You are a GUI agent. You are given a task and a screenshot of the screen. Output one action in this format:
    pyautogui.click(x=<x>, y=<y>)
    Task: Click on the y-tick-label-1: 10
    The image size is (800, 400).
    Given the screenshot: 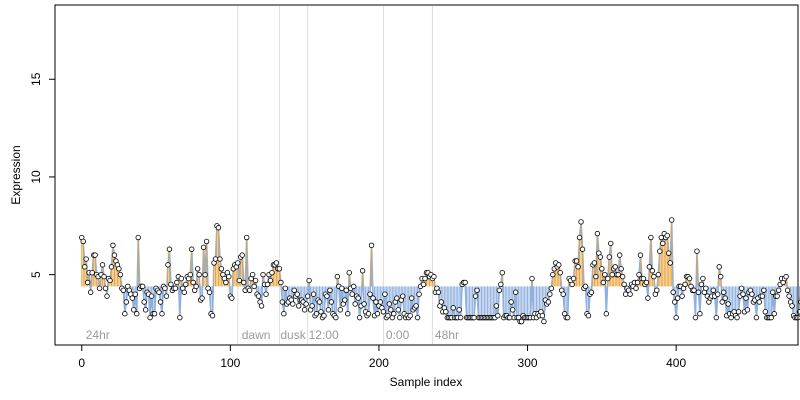 What is the action you would take?
    pyautogui.click(x=36, y=177)
    